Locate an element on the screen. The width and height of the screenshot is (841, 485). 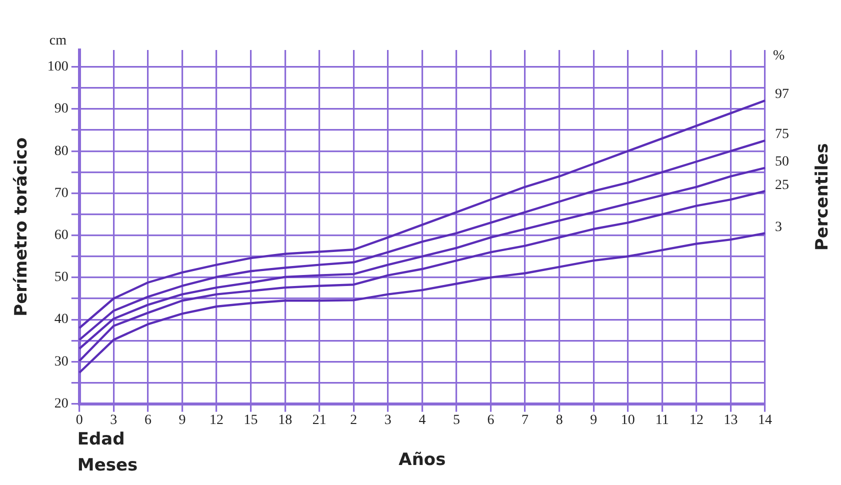
x-tick-label: 5 is located at coordinates (456, 420).